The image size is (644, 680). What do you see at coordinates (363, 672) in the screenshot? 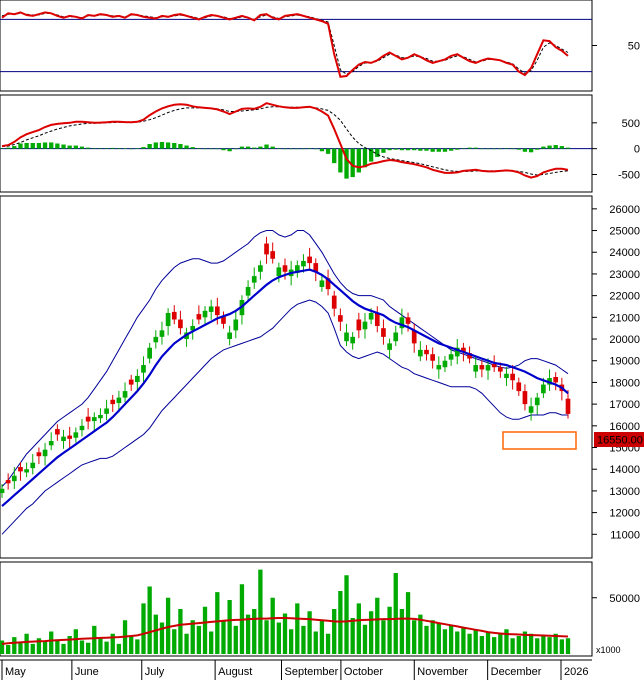
I see `x-month-label: October` at bounding box center [363, 672].